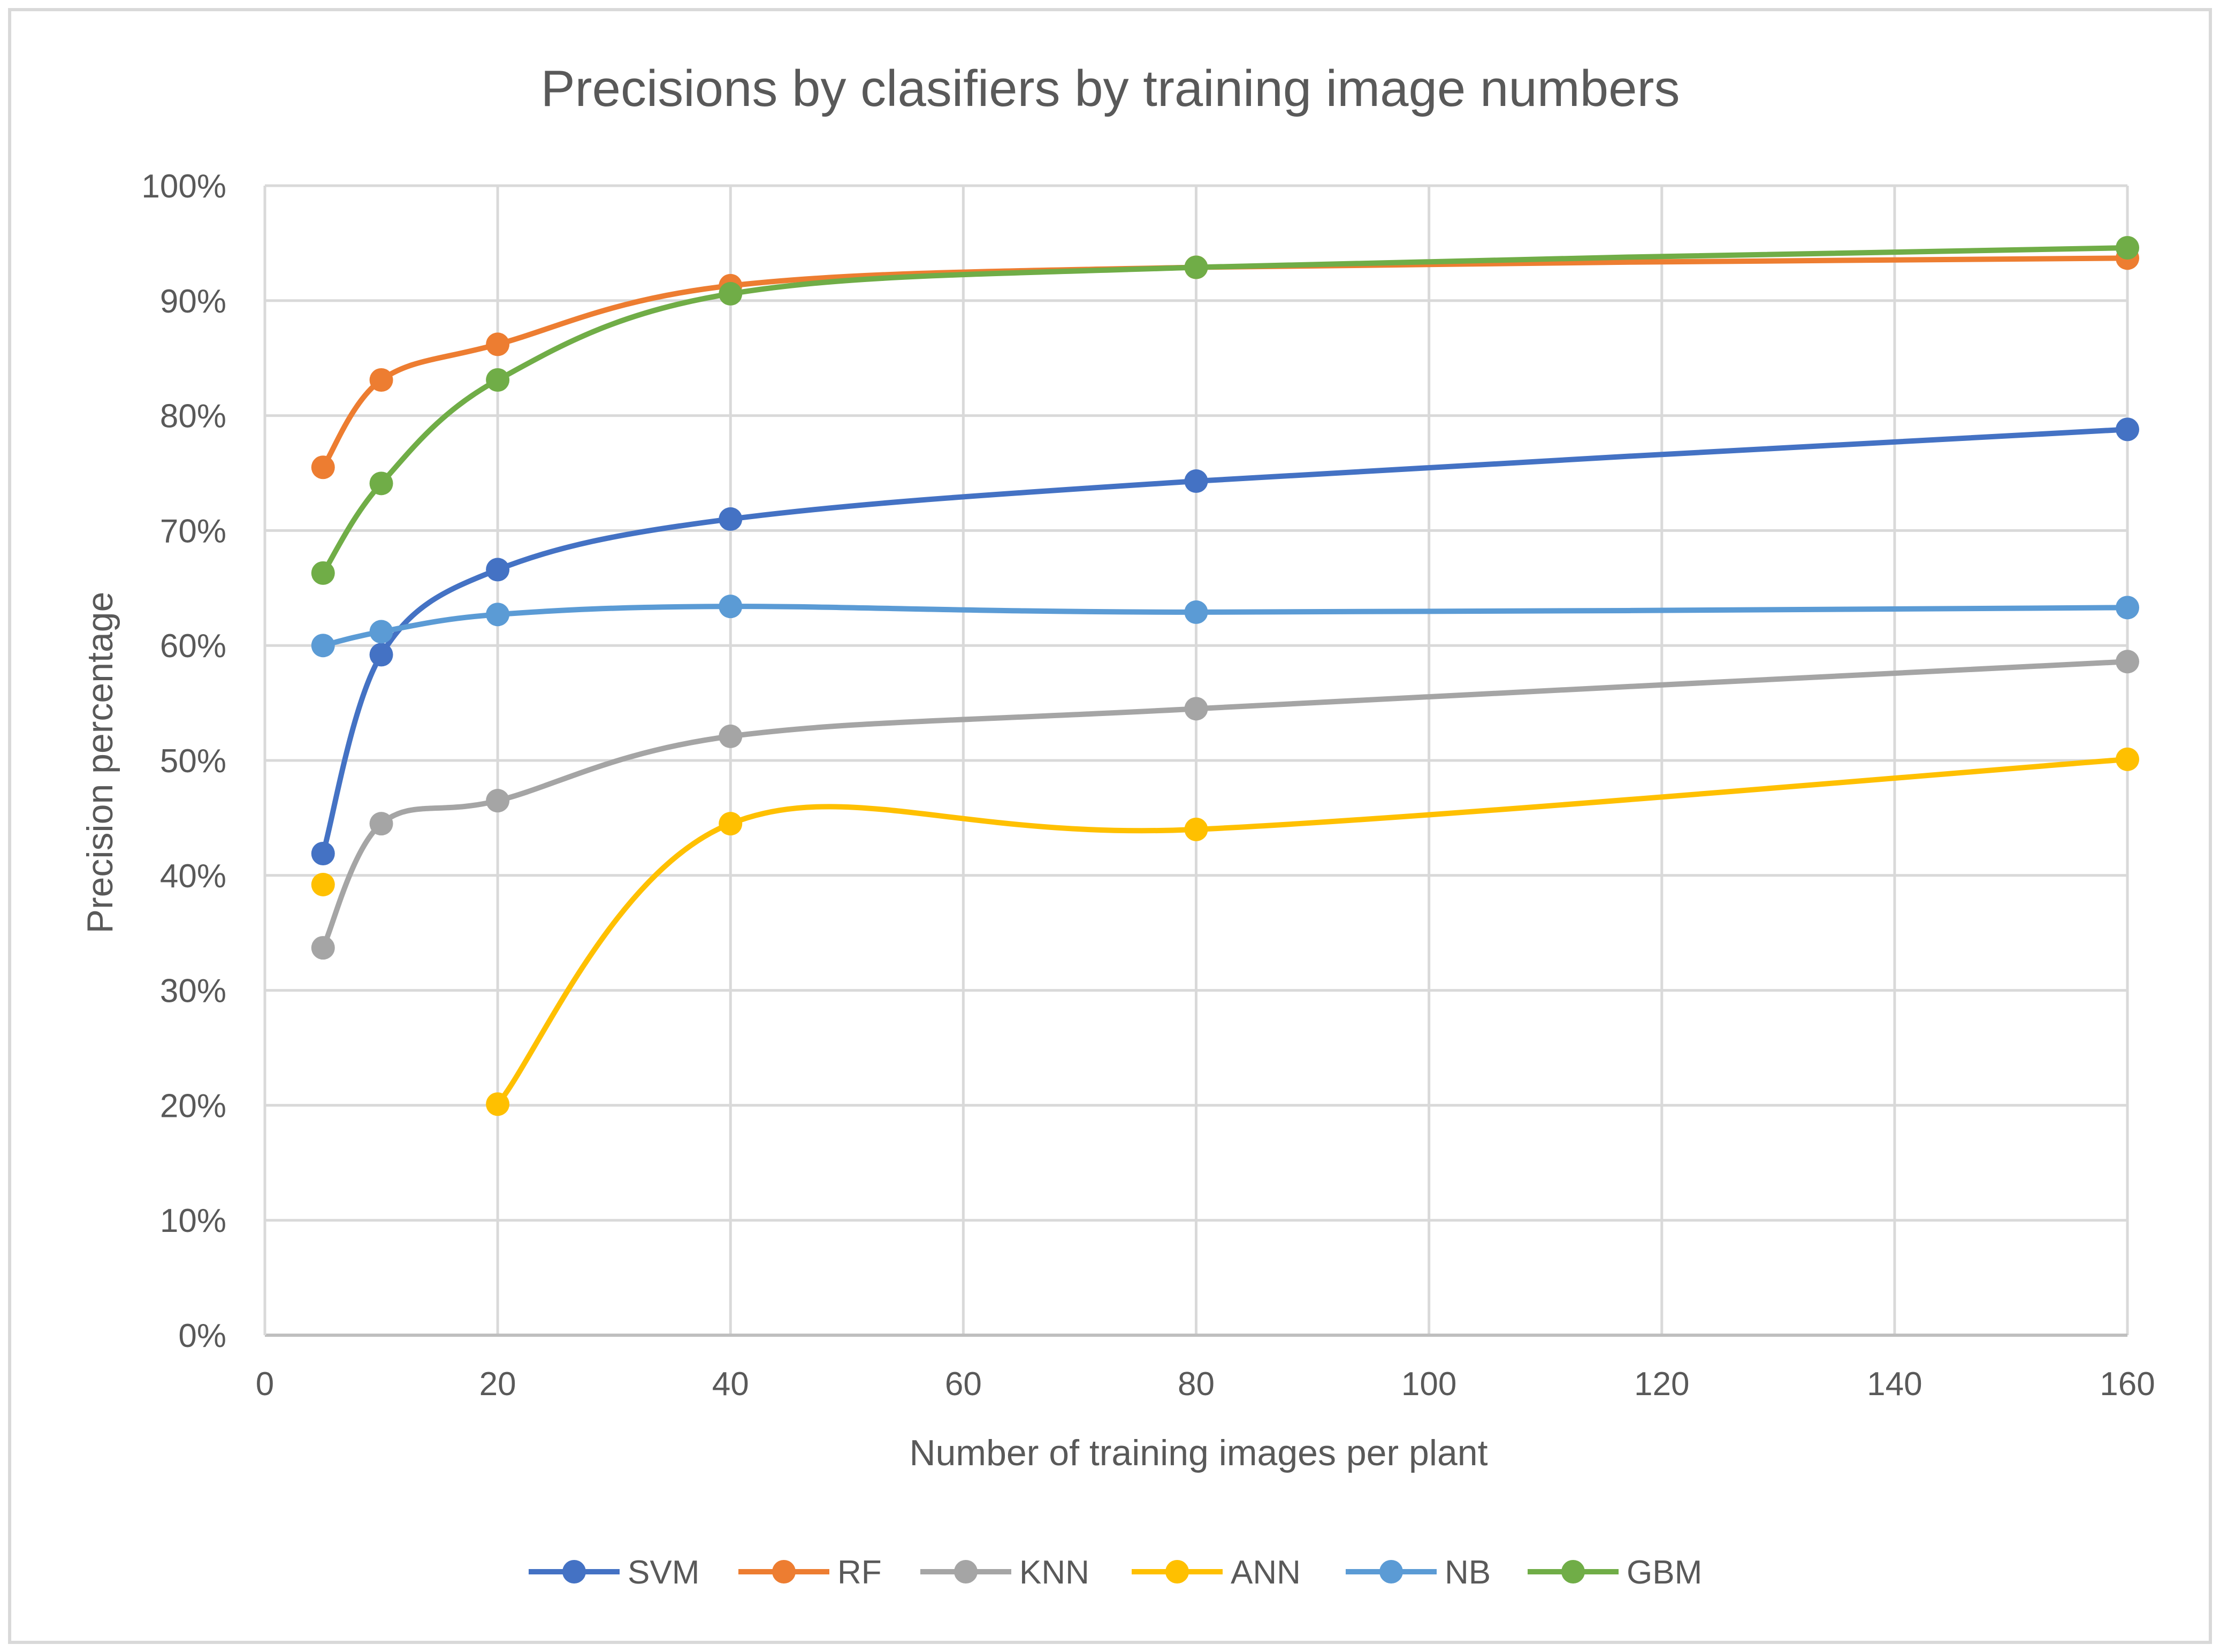  I want to click on x-tick-label: 0, so click(265, 1384).